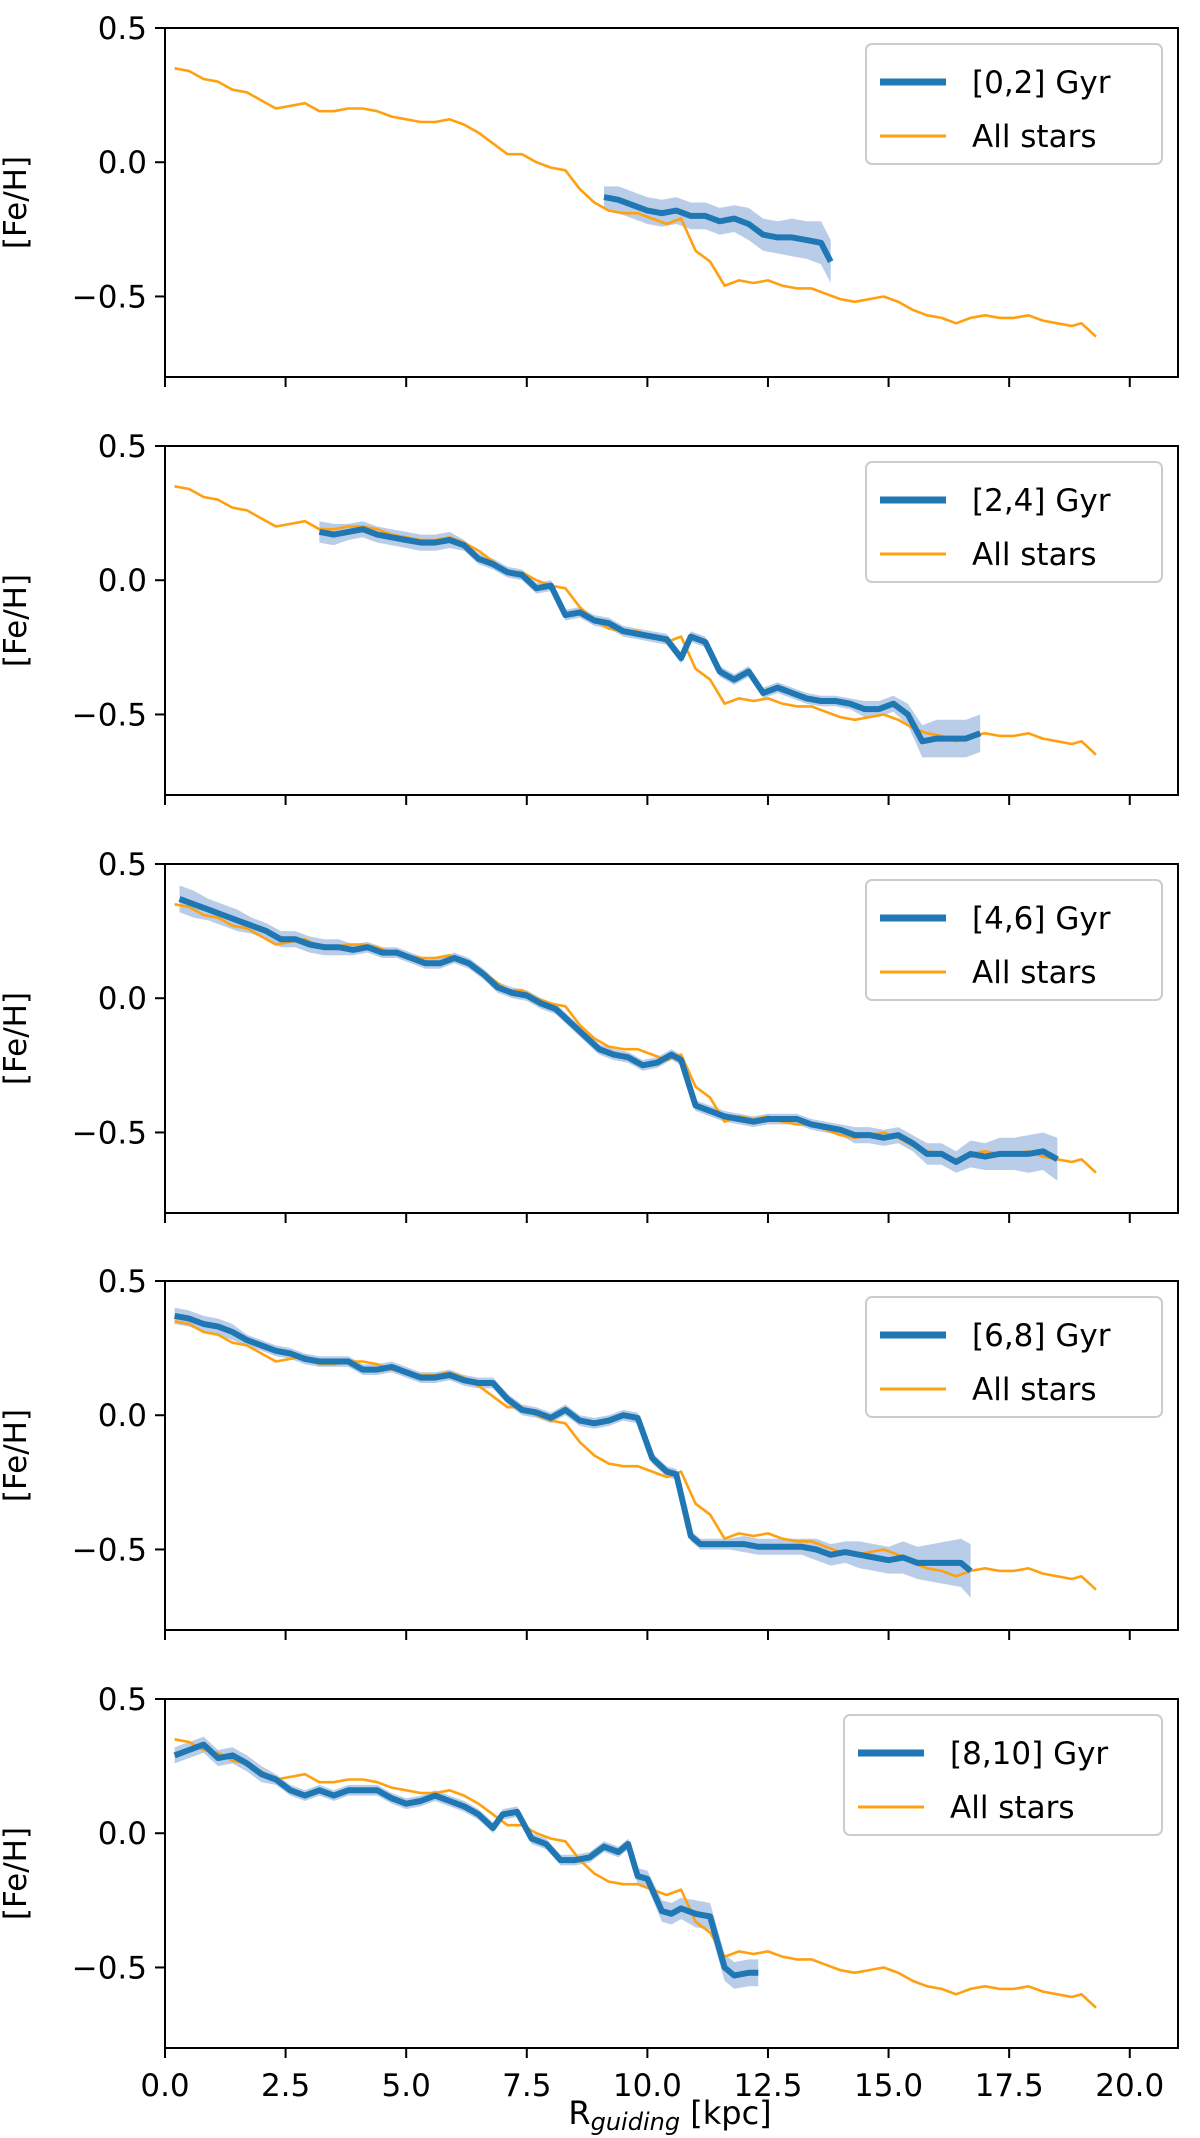 This screenshot has width=1200, height=2138. I want to click on x-tick-label: 17.5, so click(1009, 2086).